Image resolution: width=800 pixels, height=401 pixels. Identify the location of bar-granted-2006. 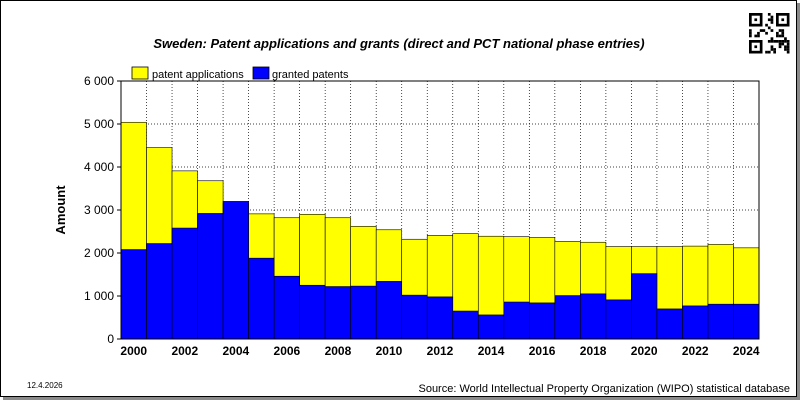
(286, 307).